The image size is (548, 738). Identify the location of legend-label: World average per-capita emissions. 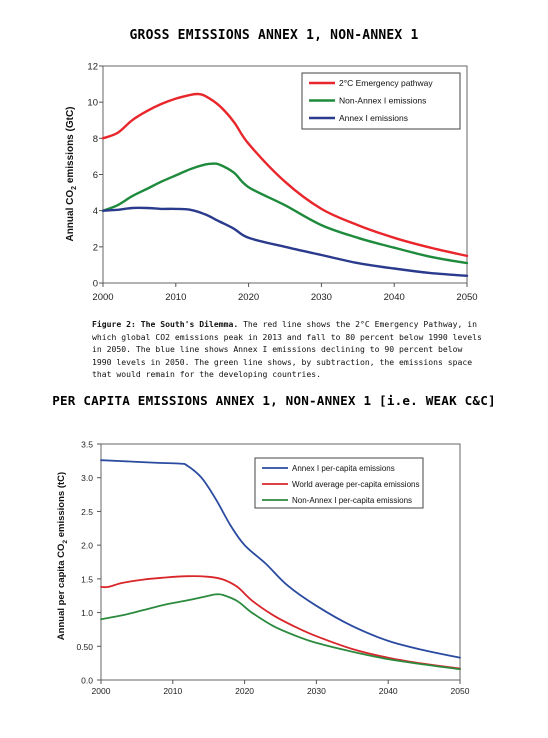
(355, 484).